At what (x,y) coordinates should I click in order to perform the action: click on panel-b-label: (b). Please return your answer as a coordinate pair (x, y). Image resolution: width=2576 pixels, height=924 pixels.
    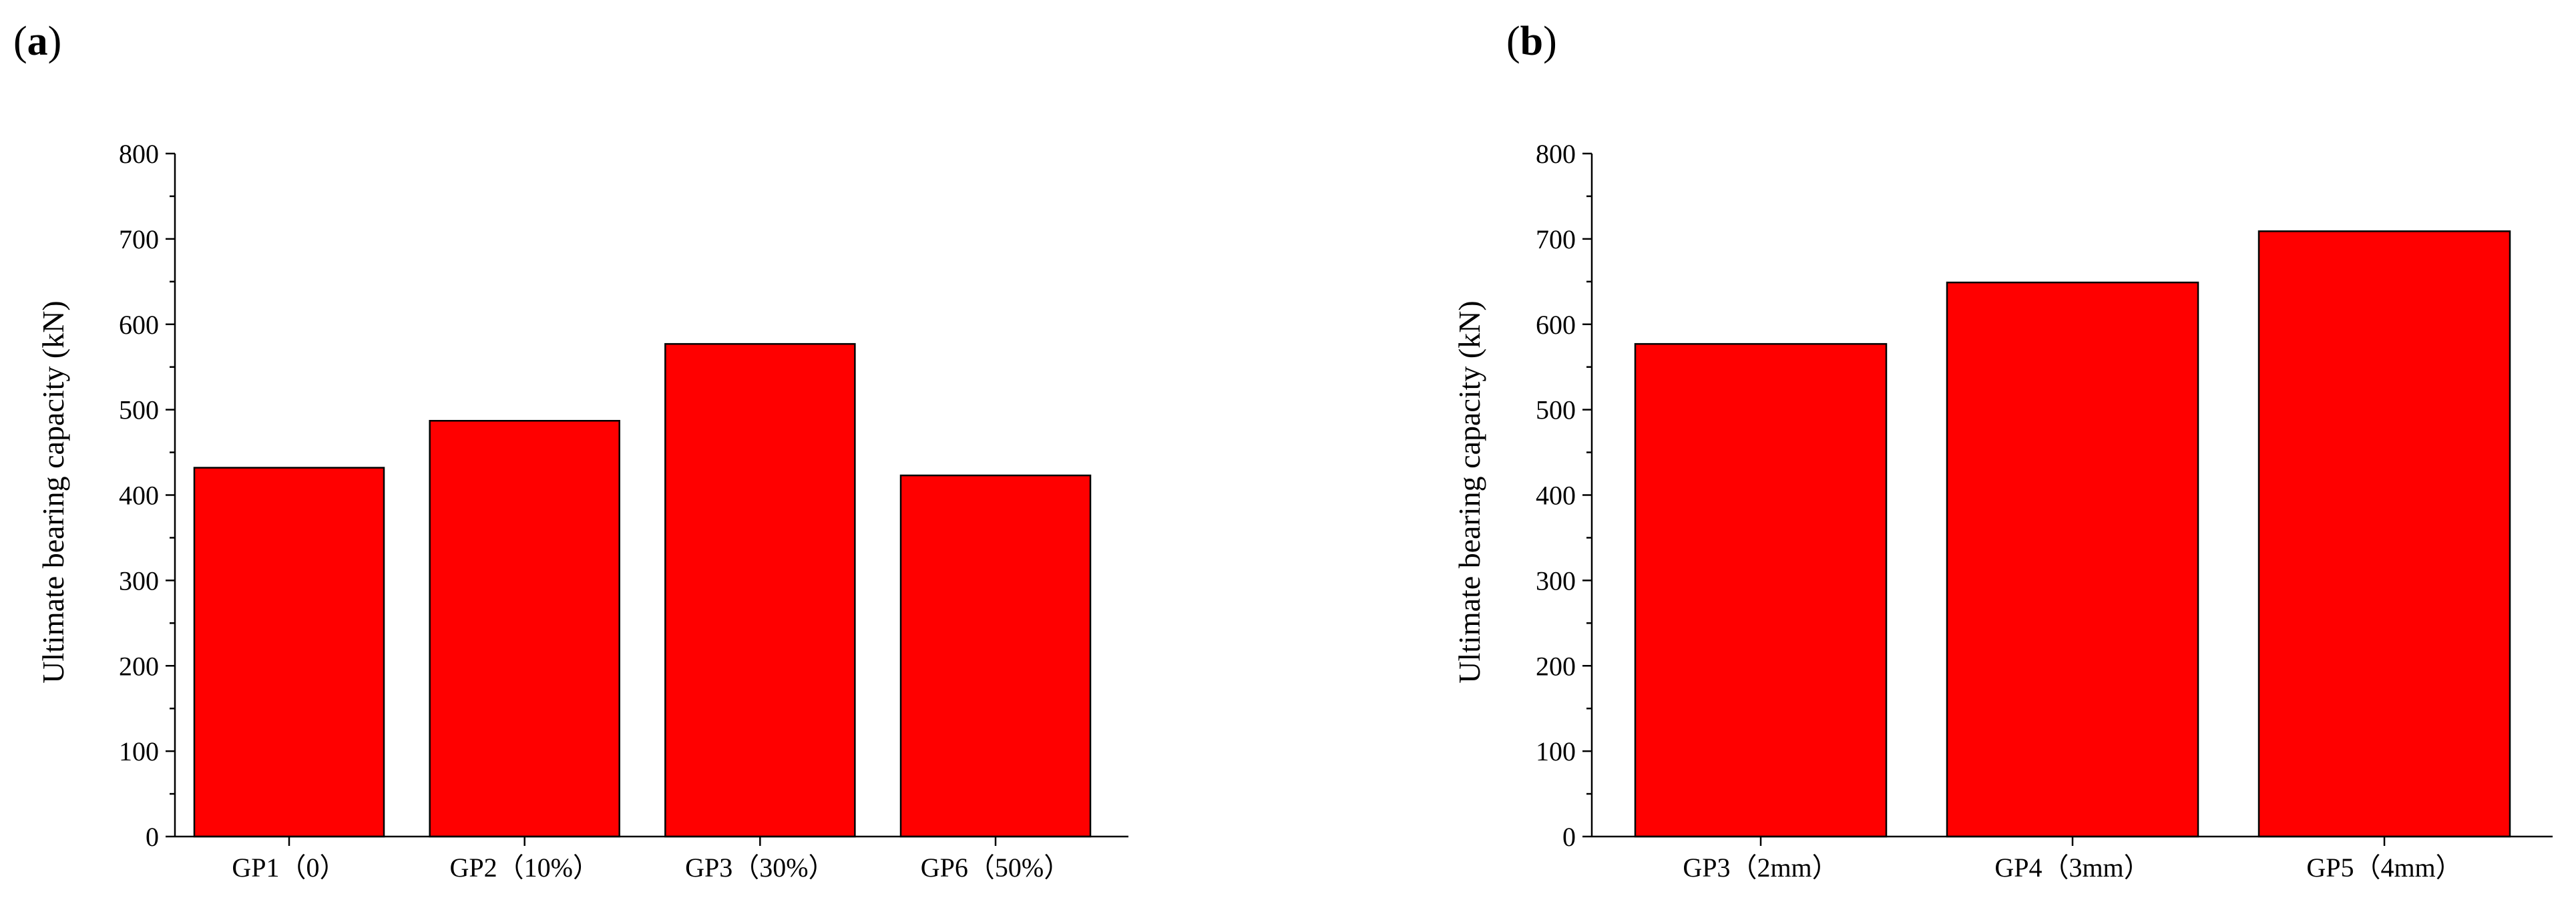
    Looking at the image, I should click on (1531, 41).